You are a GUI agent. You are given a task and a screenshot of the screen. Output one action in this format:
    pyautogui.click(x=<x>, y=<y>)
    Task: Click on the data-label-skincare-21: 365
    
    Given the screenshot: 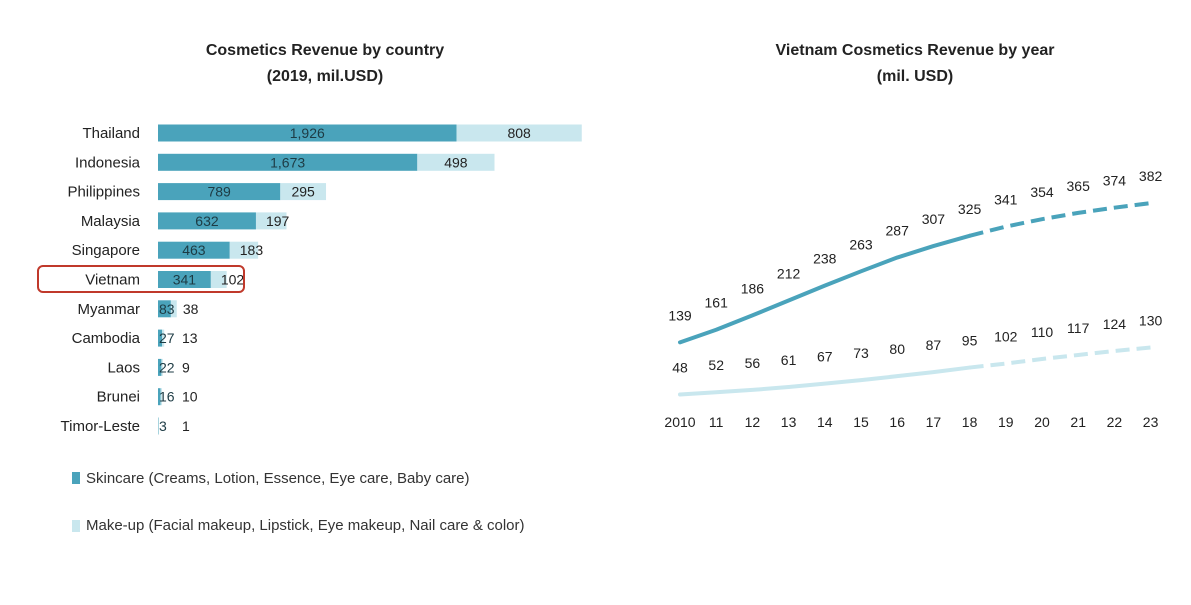 What is the action you would take?
    pyautogui.click(x=1079, y=186)
    